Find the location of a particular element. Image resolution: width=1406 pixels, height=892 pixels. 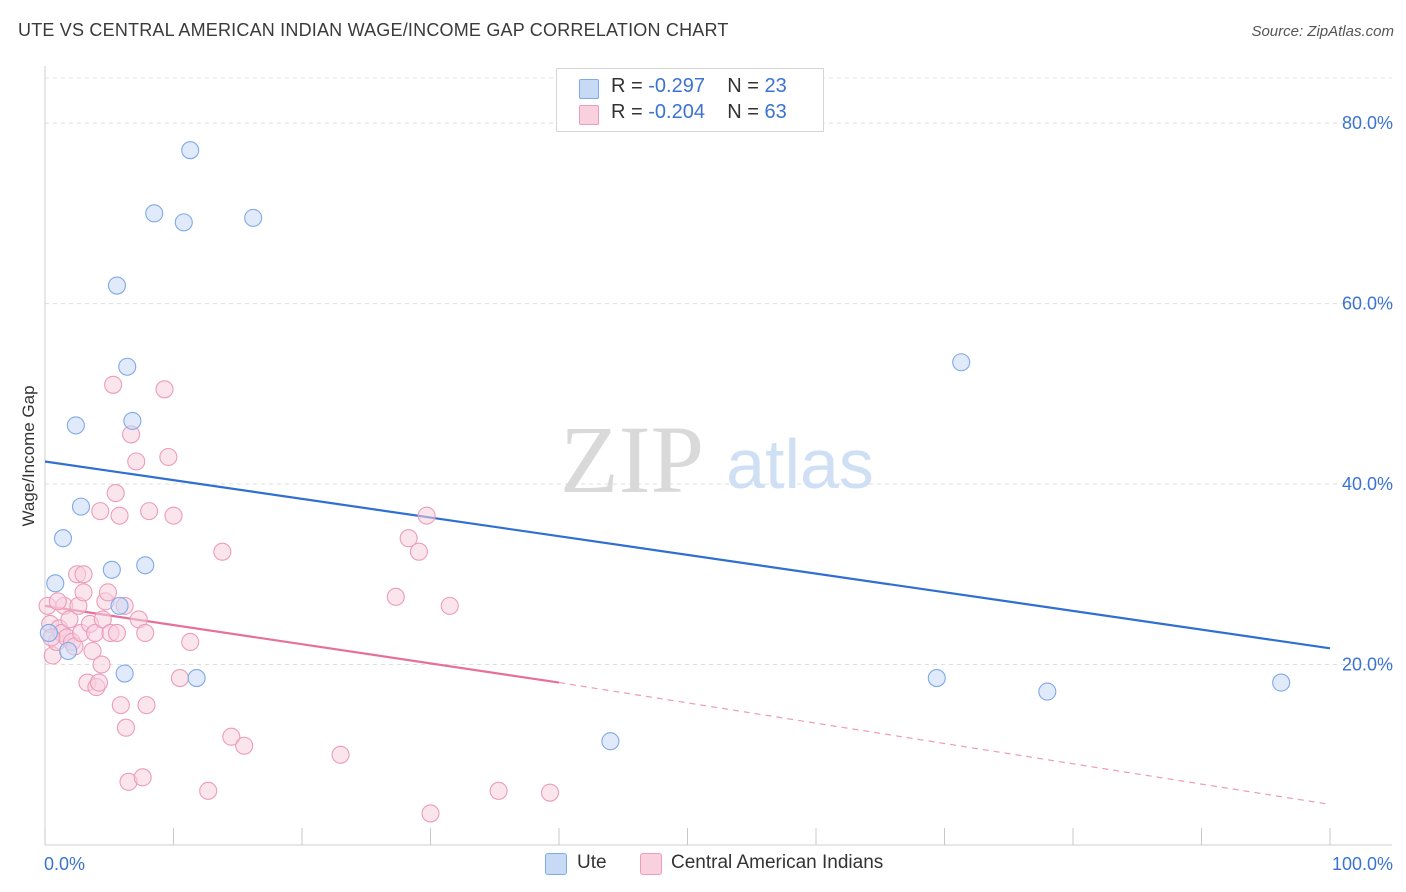

y-tick-label: 60.0% is located at coordinates (1367, 304).